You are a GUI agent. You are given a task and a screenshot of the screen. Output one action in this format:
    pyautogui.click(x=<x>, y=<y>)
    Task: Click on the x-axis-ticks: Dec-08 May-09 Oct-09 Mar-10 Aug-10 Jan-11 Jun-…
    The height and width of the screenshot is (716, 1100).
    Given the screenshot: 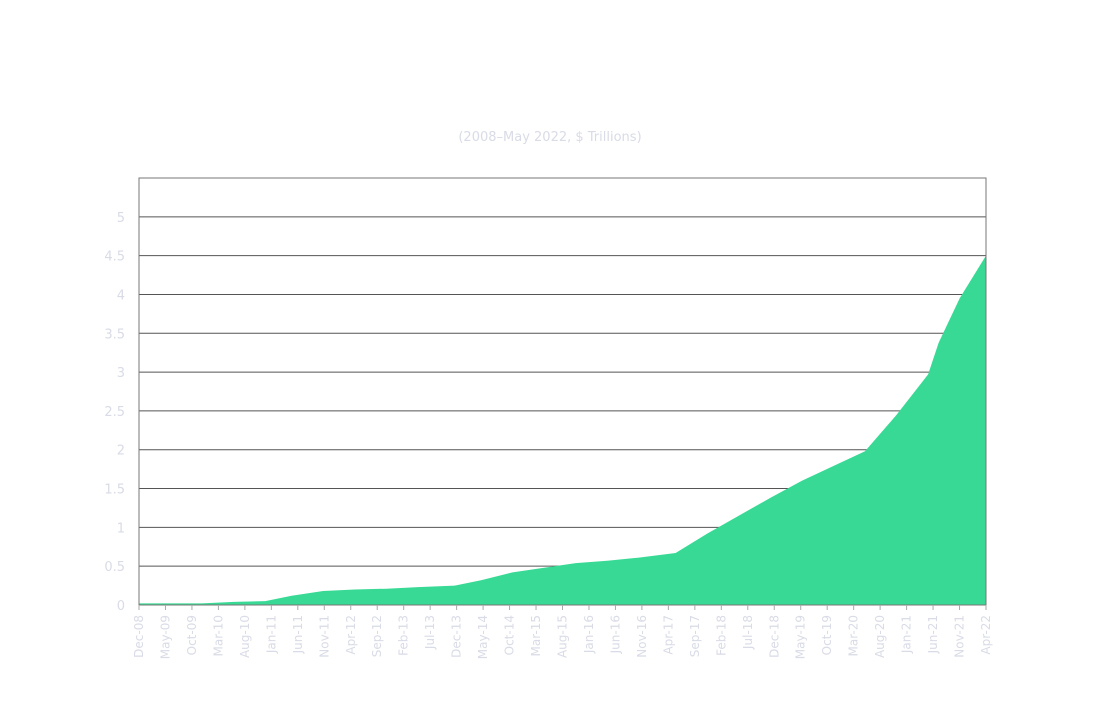 What is the action you would take?
    pyautogui.click(x=562, y=632)
    